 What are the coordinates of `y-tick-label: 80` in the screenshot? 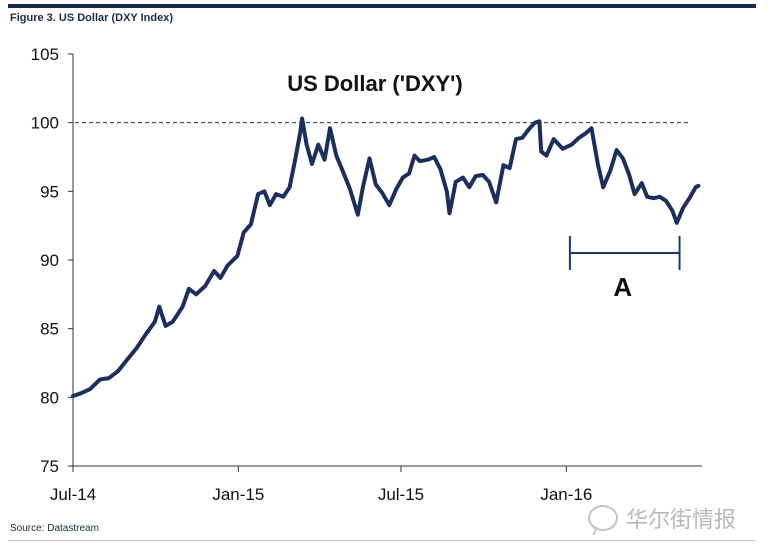 It's located at (49, 397).